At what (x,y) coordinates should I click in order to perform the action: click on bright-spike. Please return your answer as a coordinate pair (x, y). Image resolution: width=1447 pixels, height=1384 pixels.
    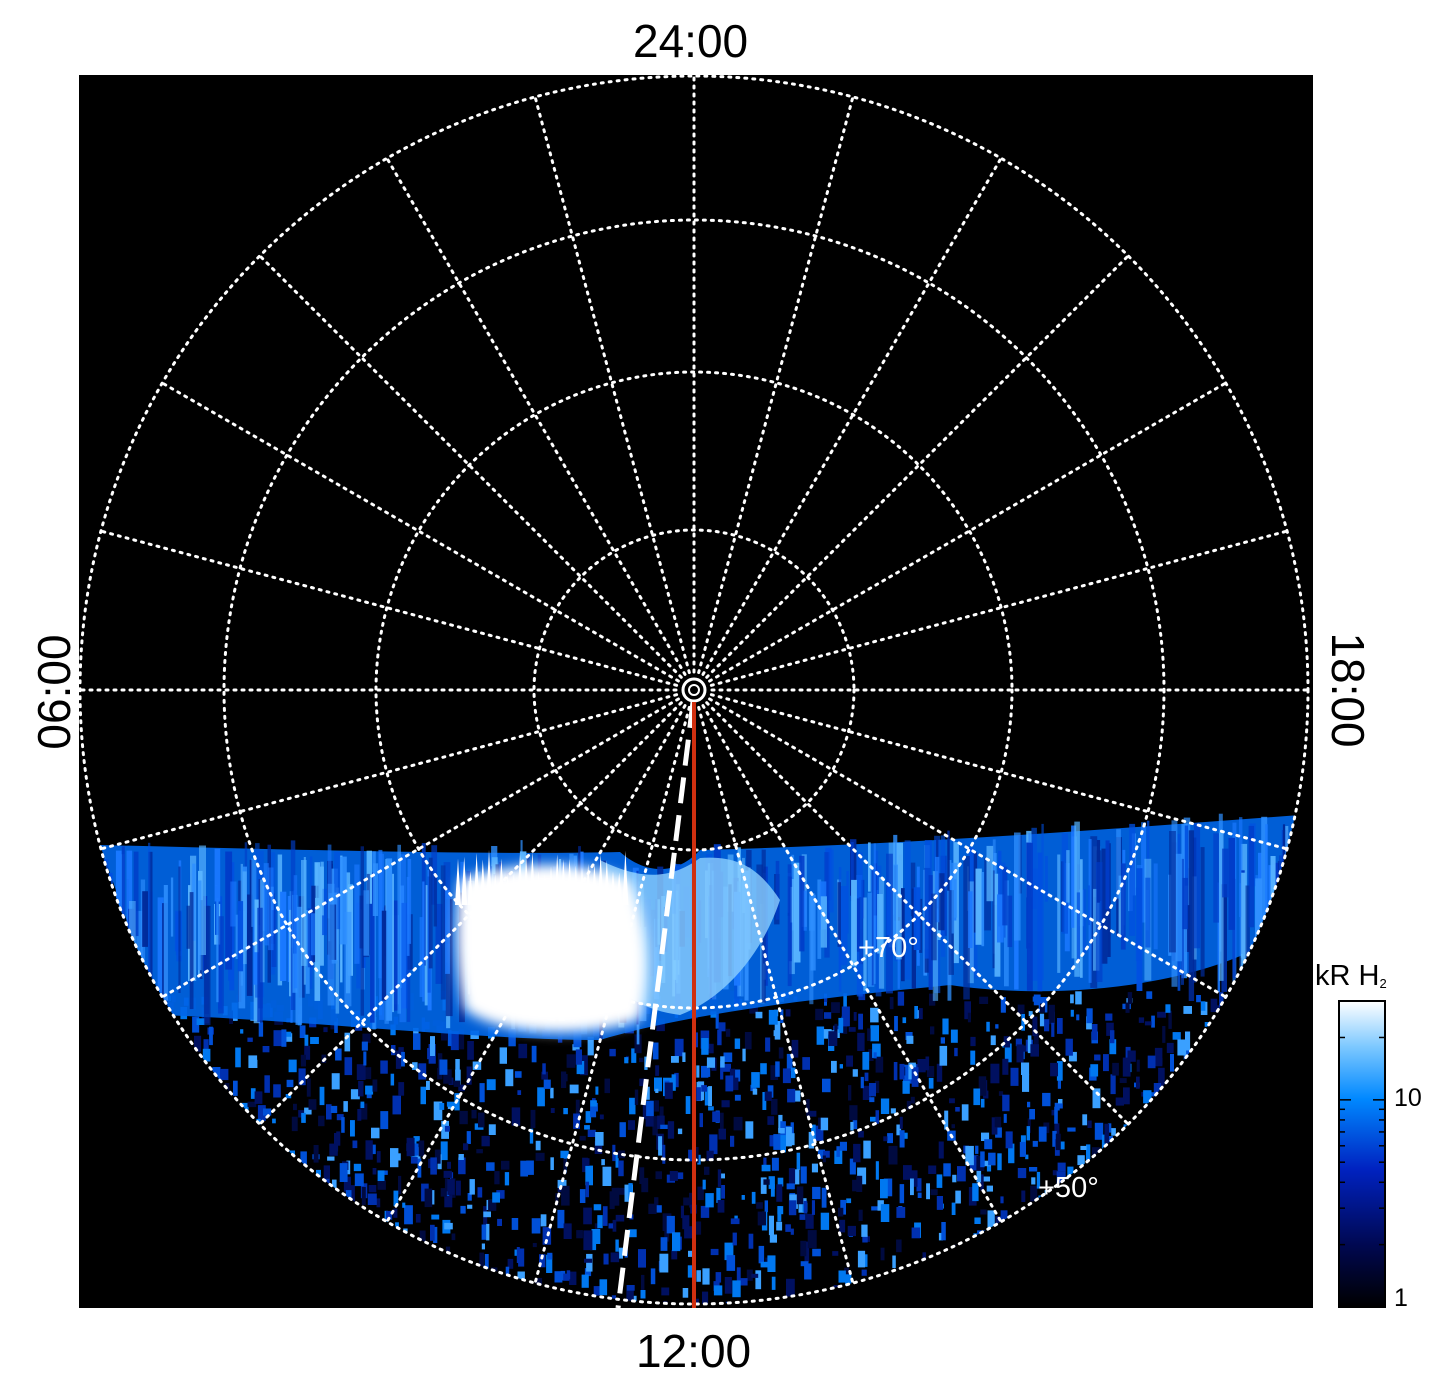
    Looking at the image, I should click on (569, 881).